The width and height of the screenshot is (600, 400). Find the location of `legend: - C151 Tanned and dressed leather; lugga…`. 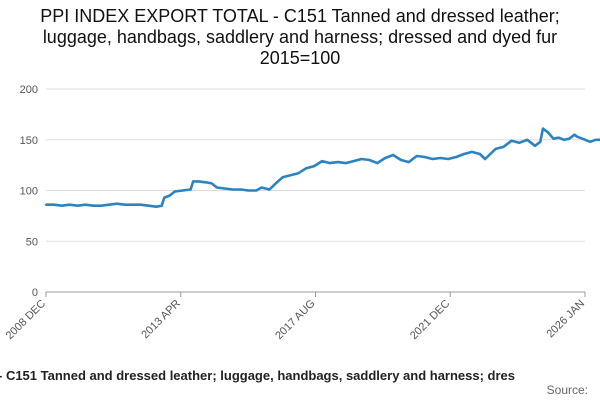

legend: - C151 Tanned and dressed leather; lugga… is located at coordinates (300, 377).